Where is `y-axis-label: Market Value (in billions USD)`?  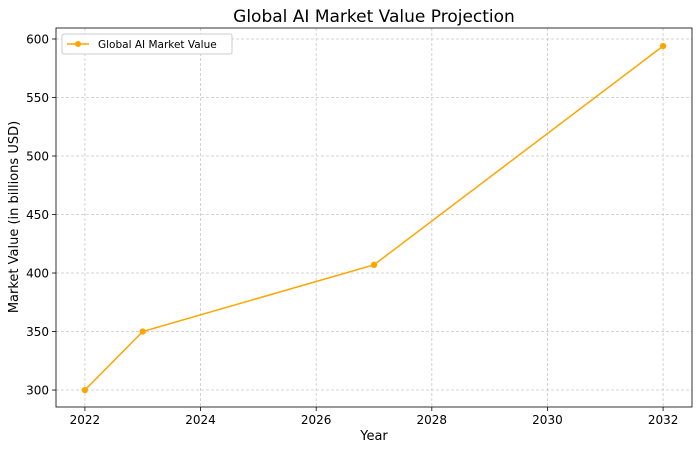
y-axis-label: Market Value (in billions USD) is located at coordinates (14, 217).